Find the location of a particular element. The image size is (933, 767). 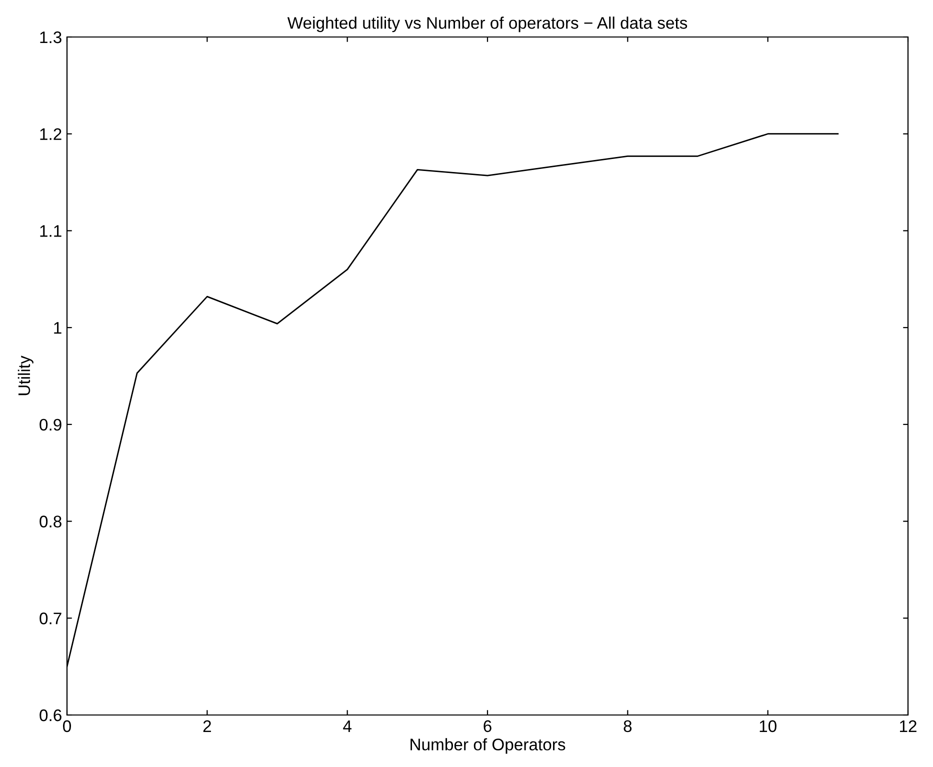

x-tick-label: 0 is located at coordinates (67, 726).